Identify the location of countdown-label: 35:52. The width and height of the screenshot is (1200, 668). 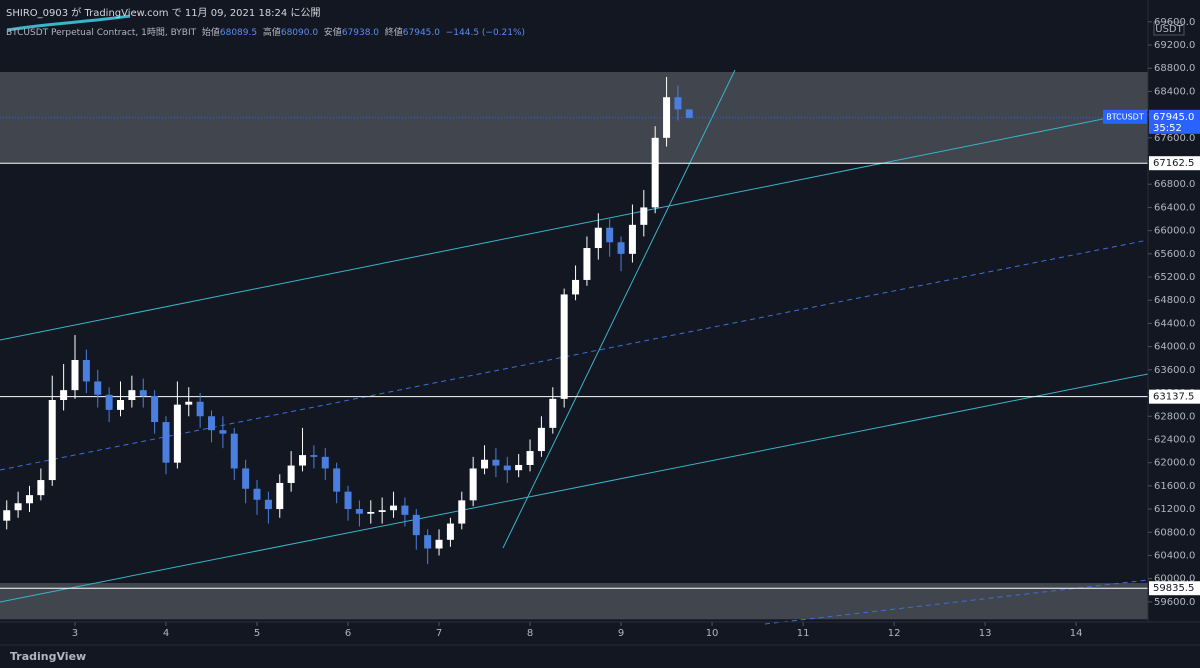
(1167, 128).